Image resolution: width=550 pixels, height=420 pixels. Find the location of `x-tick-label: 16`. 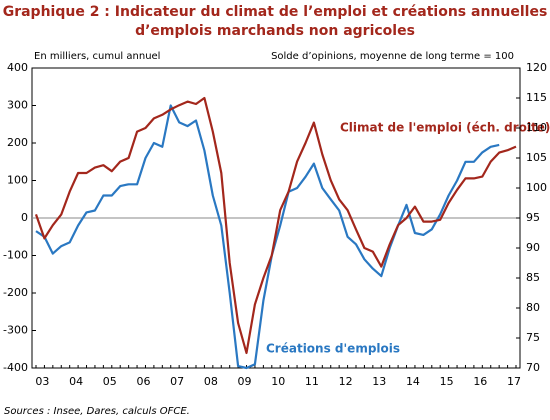

x-tick-label: 16 is located at coordinates (480, 381).